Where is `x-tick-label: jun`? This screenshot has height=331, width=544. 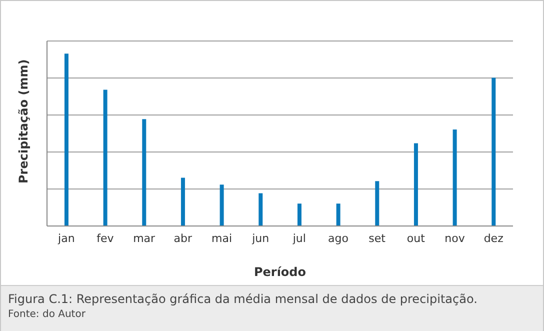
x-tick-label: jun is located at coordinates (260, 238).